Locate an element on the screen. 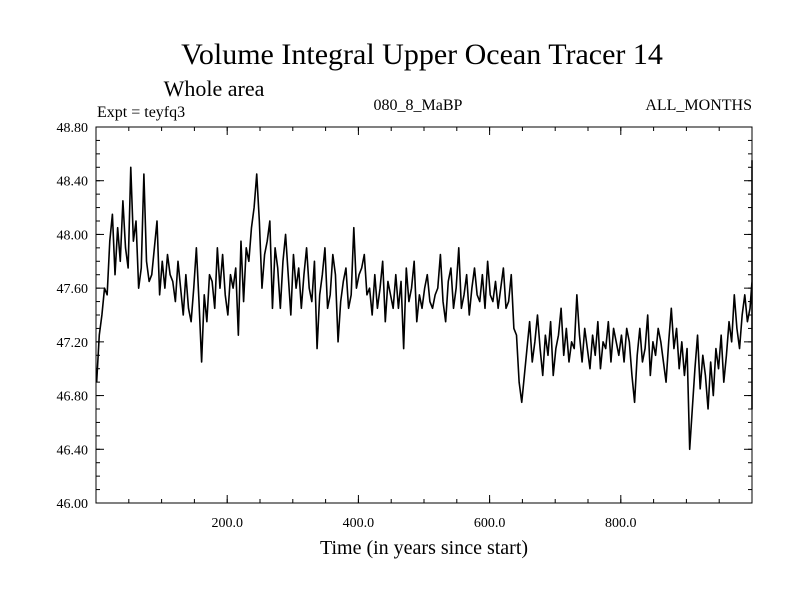 This screenshot has width=800, height=600. y-tick-label: 47.60 is located at coordinates (73, 289).